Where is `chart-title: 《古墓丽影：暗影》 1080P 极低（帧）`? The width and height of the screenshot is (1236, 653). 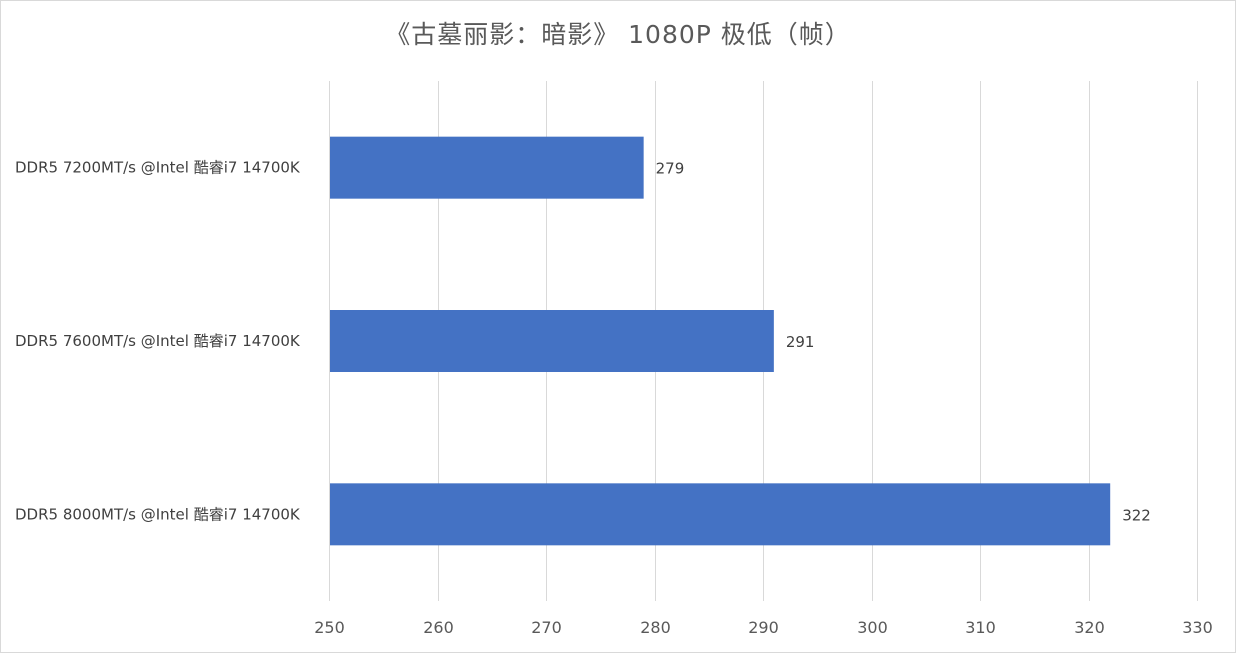 chart-title: 《古墓丽影：暗影》 1080P 极低（帧） is located at coordinates (618, 34).